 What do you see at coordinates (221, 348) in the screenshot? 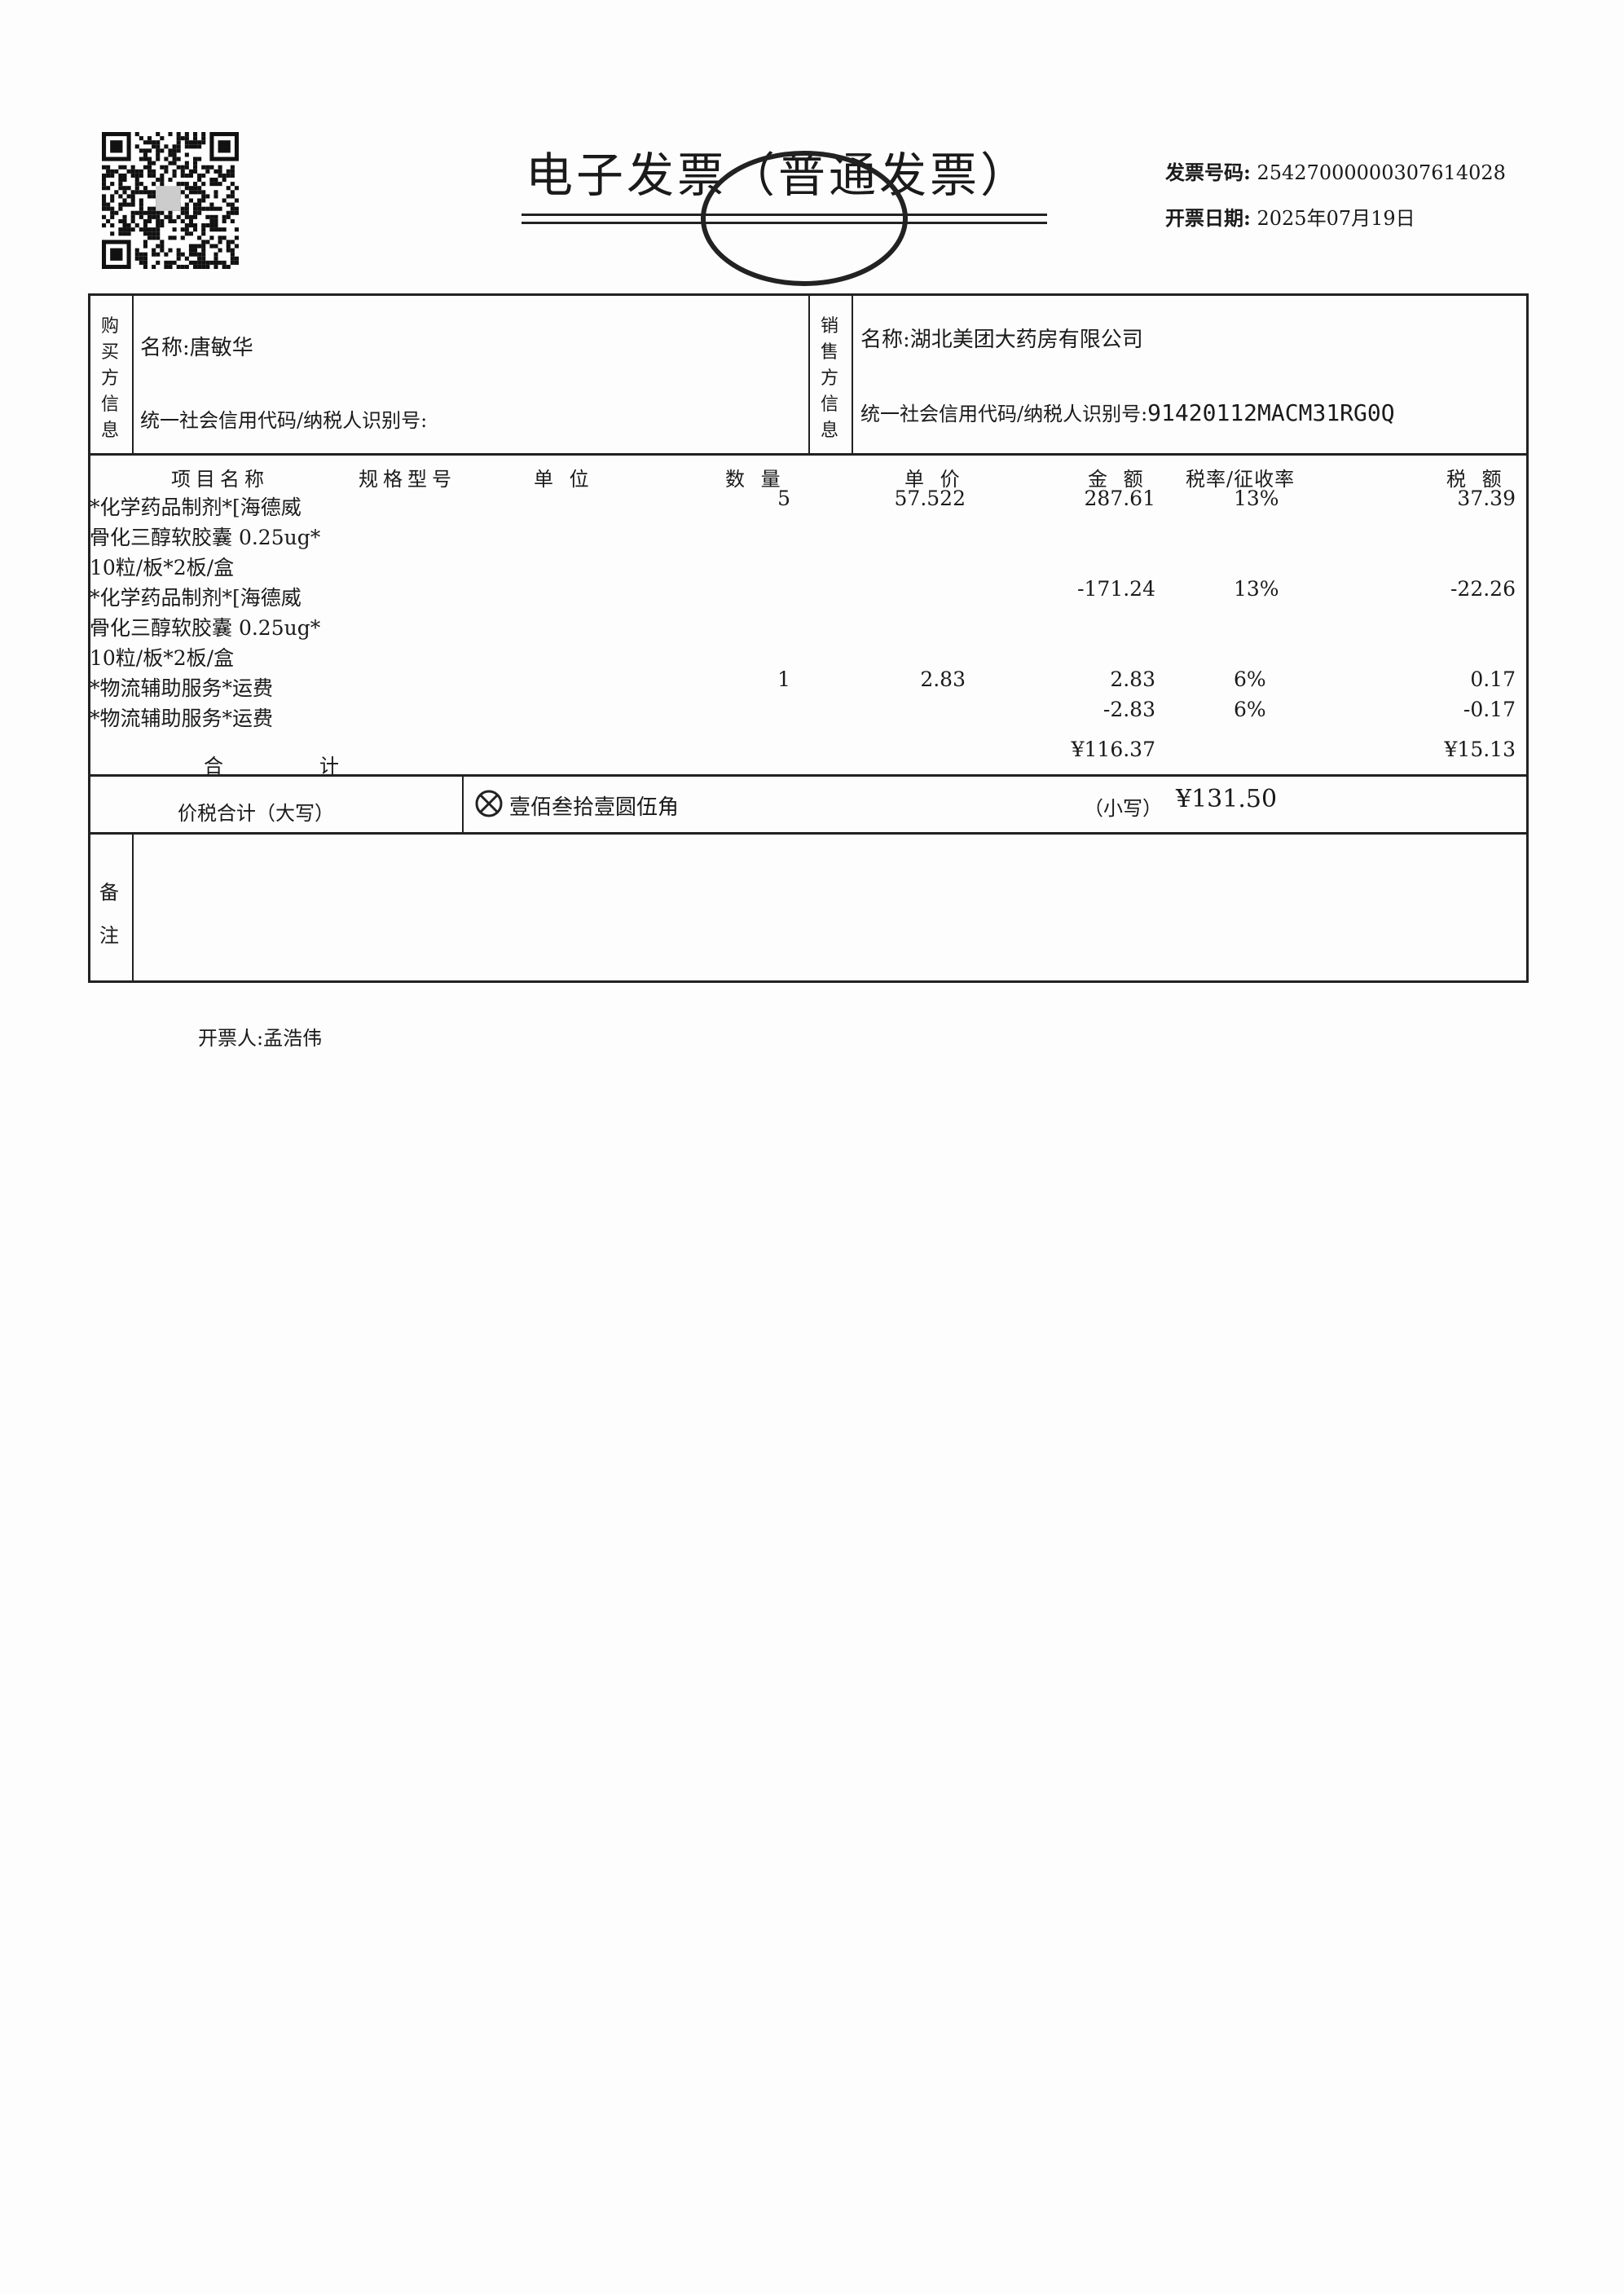
I see `buyer-name-value: 唐敏华` at bounding box center [221, 348].